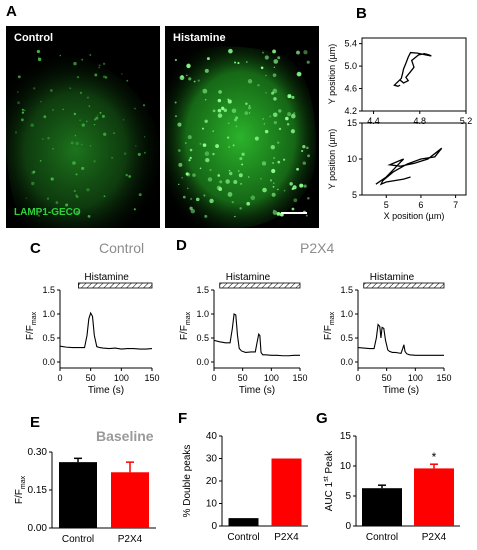  Describe the element at coordinates (48, 338) in the screenshot. I see `y-tick-label: 0.5` at that location.